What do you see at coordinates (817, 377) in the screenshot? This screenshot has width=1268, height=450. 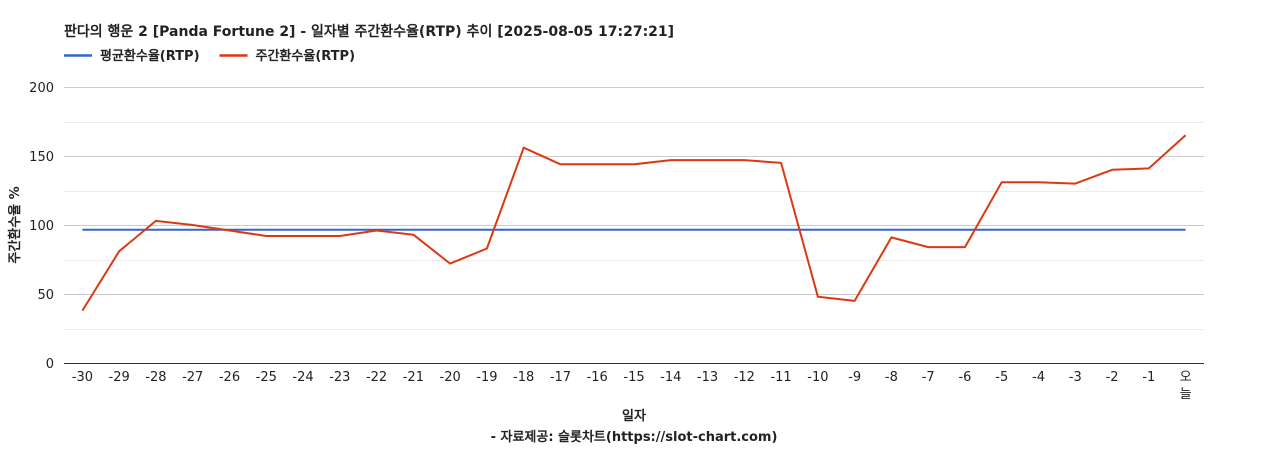 I see `x-tick-label: -10` at bounding box center [817, 377].